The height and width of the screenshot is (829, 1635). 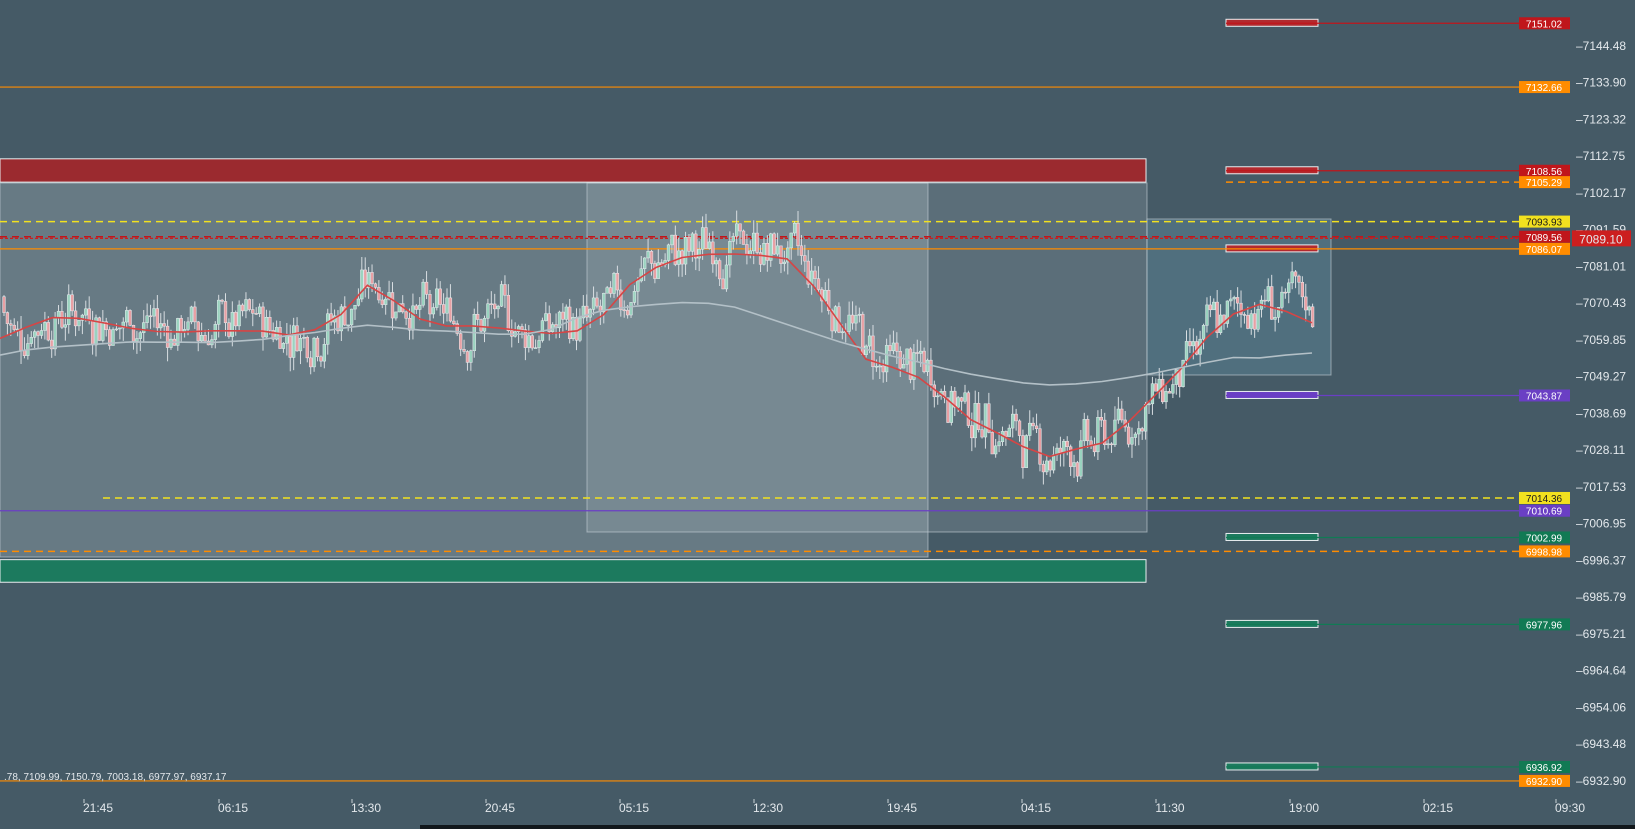 What do you see at coordinates (1601, 83) in the screenshot?
I see `price-tick-label: –7133.90` at bounding box center [1601, 83].